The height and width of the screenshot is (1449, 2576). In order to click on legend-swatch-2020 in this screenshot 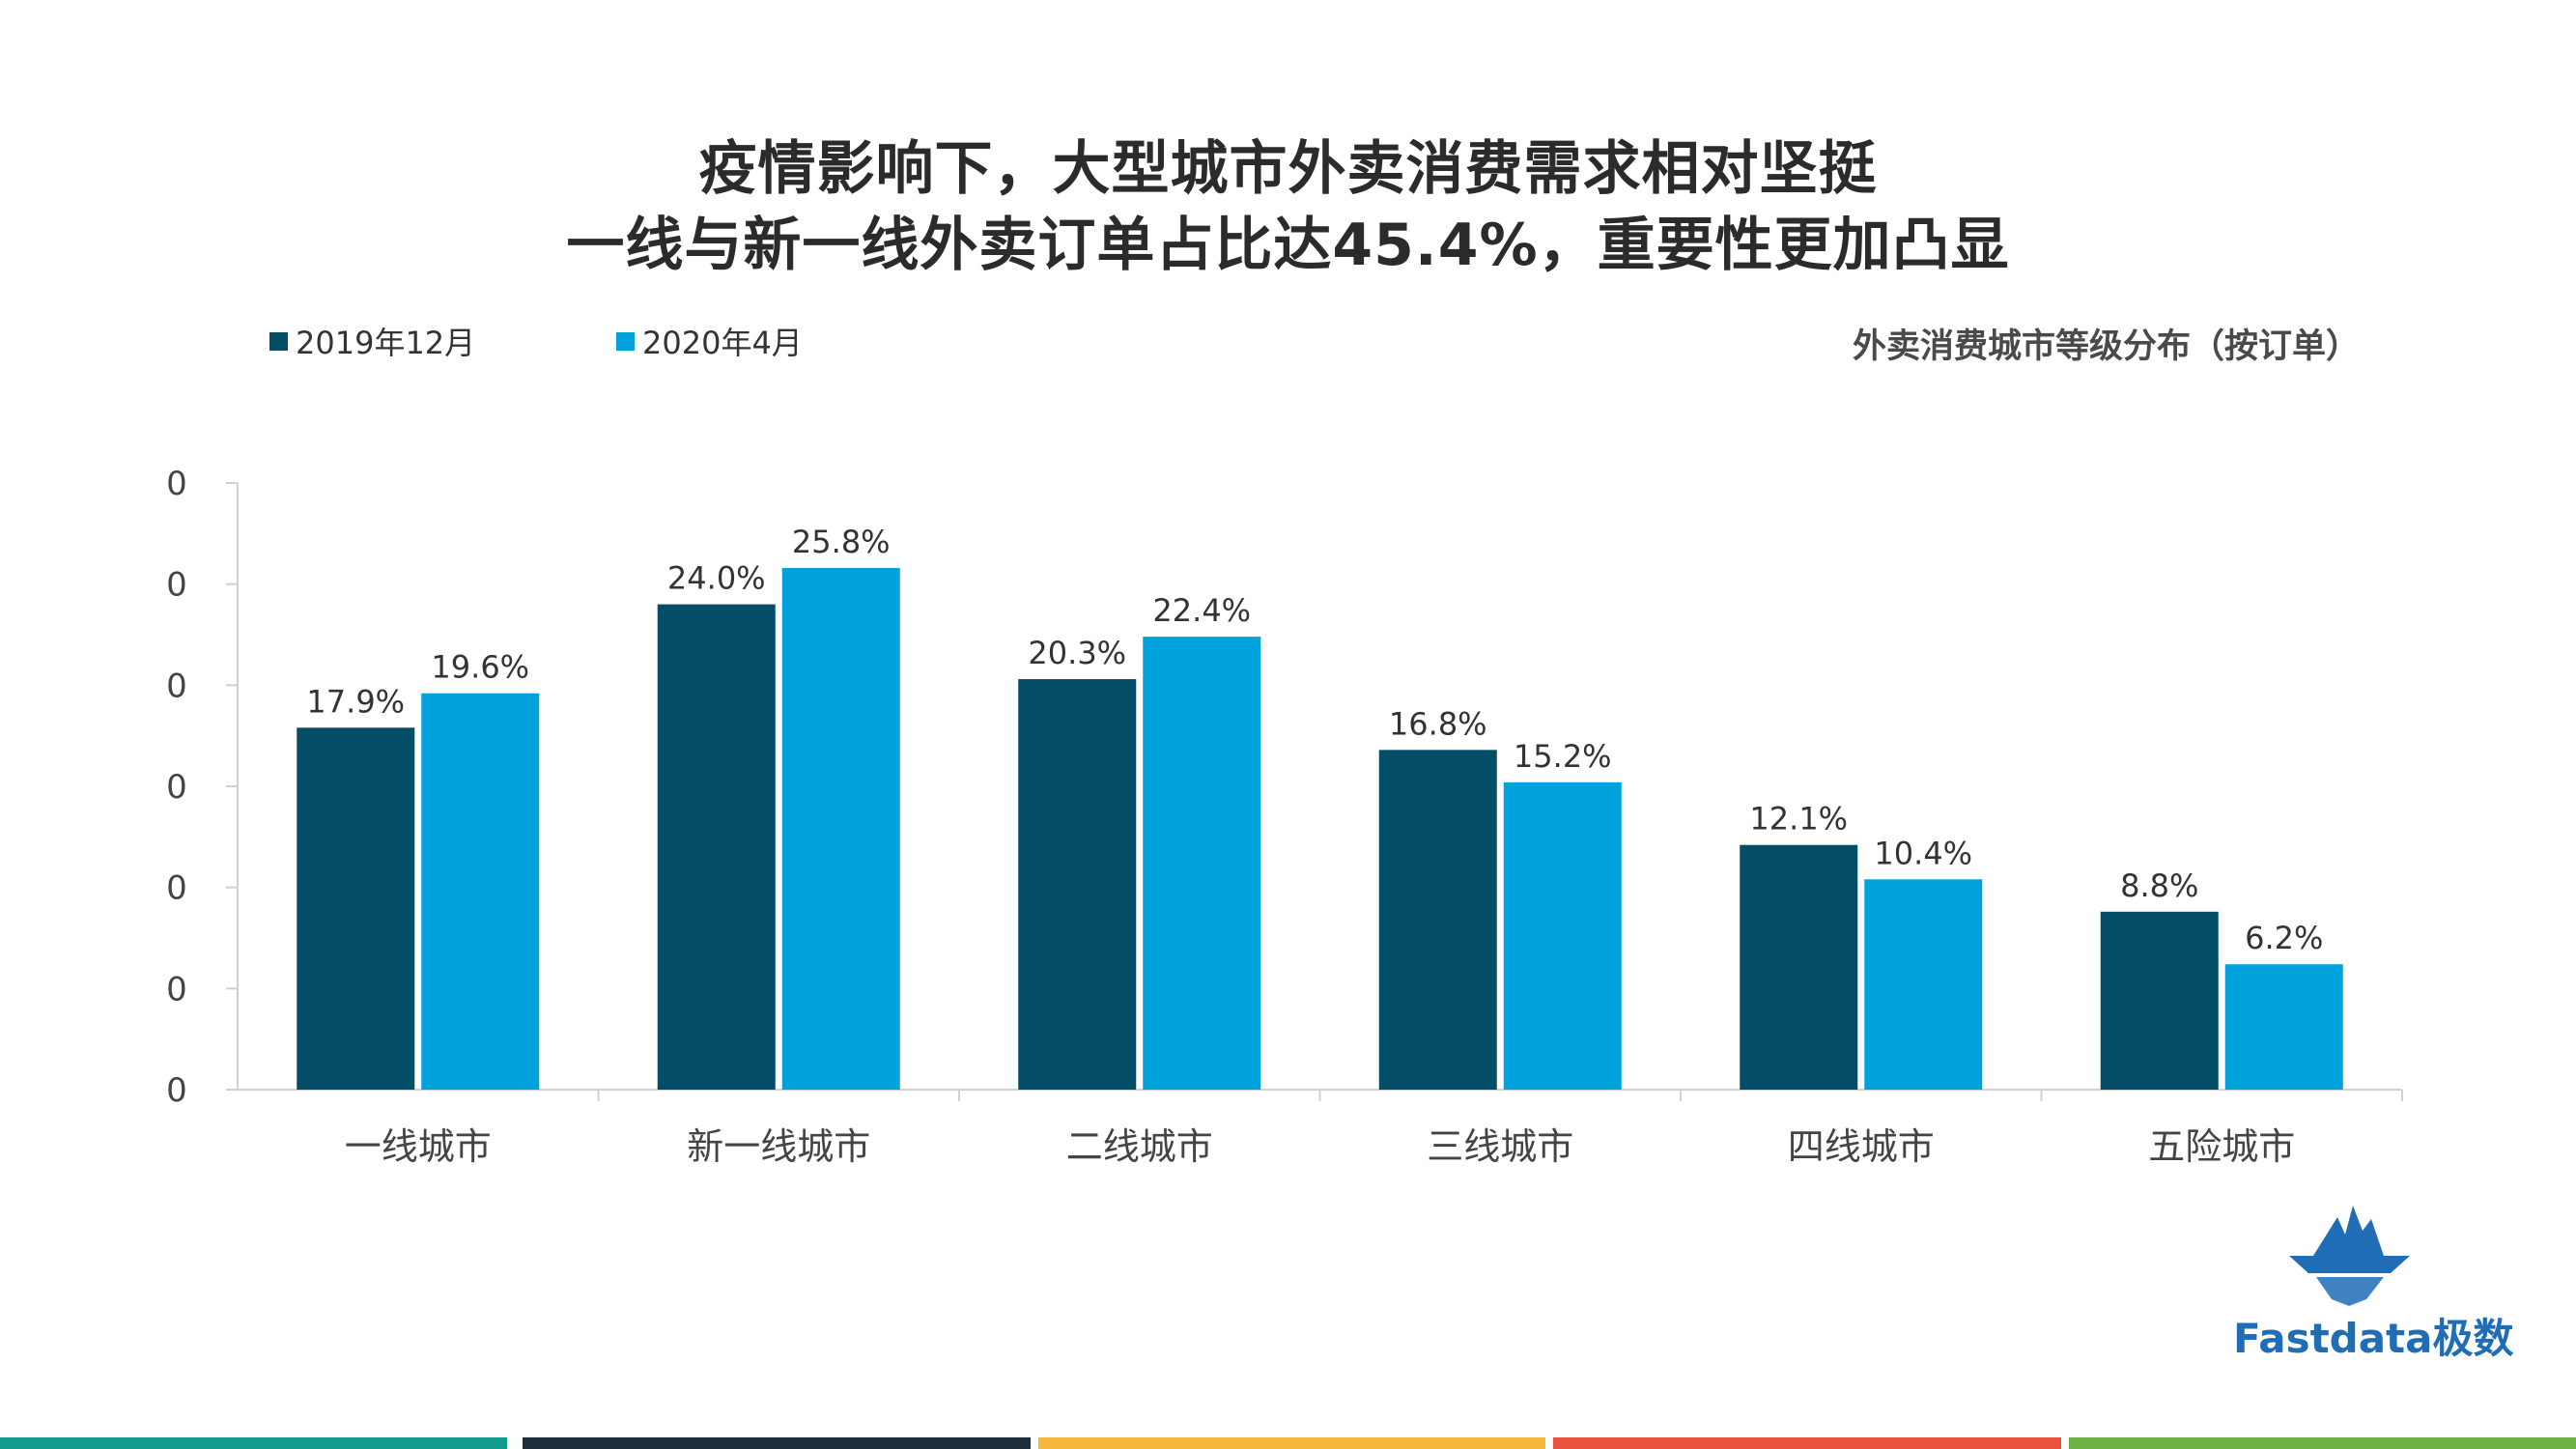, I will do `click(625, 341)`.